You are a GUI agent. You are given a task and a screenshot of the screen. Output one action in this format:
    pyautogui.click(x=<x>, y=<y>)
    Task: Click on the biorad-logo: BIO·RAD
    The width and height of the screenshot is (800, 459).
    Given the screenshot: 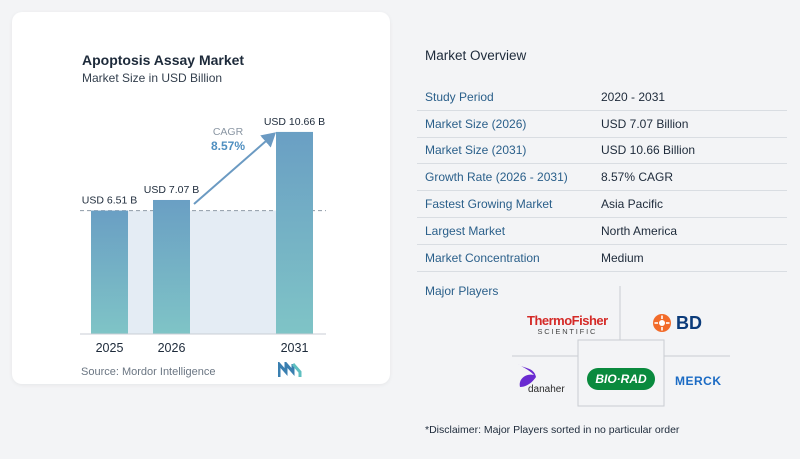 What is the action you would take?
    pyautogui.click(x=621, y=379)
    